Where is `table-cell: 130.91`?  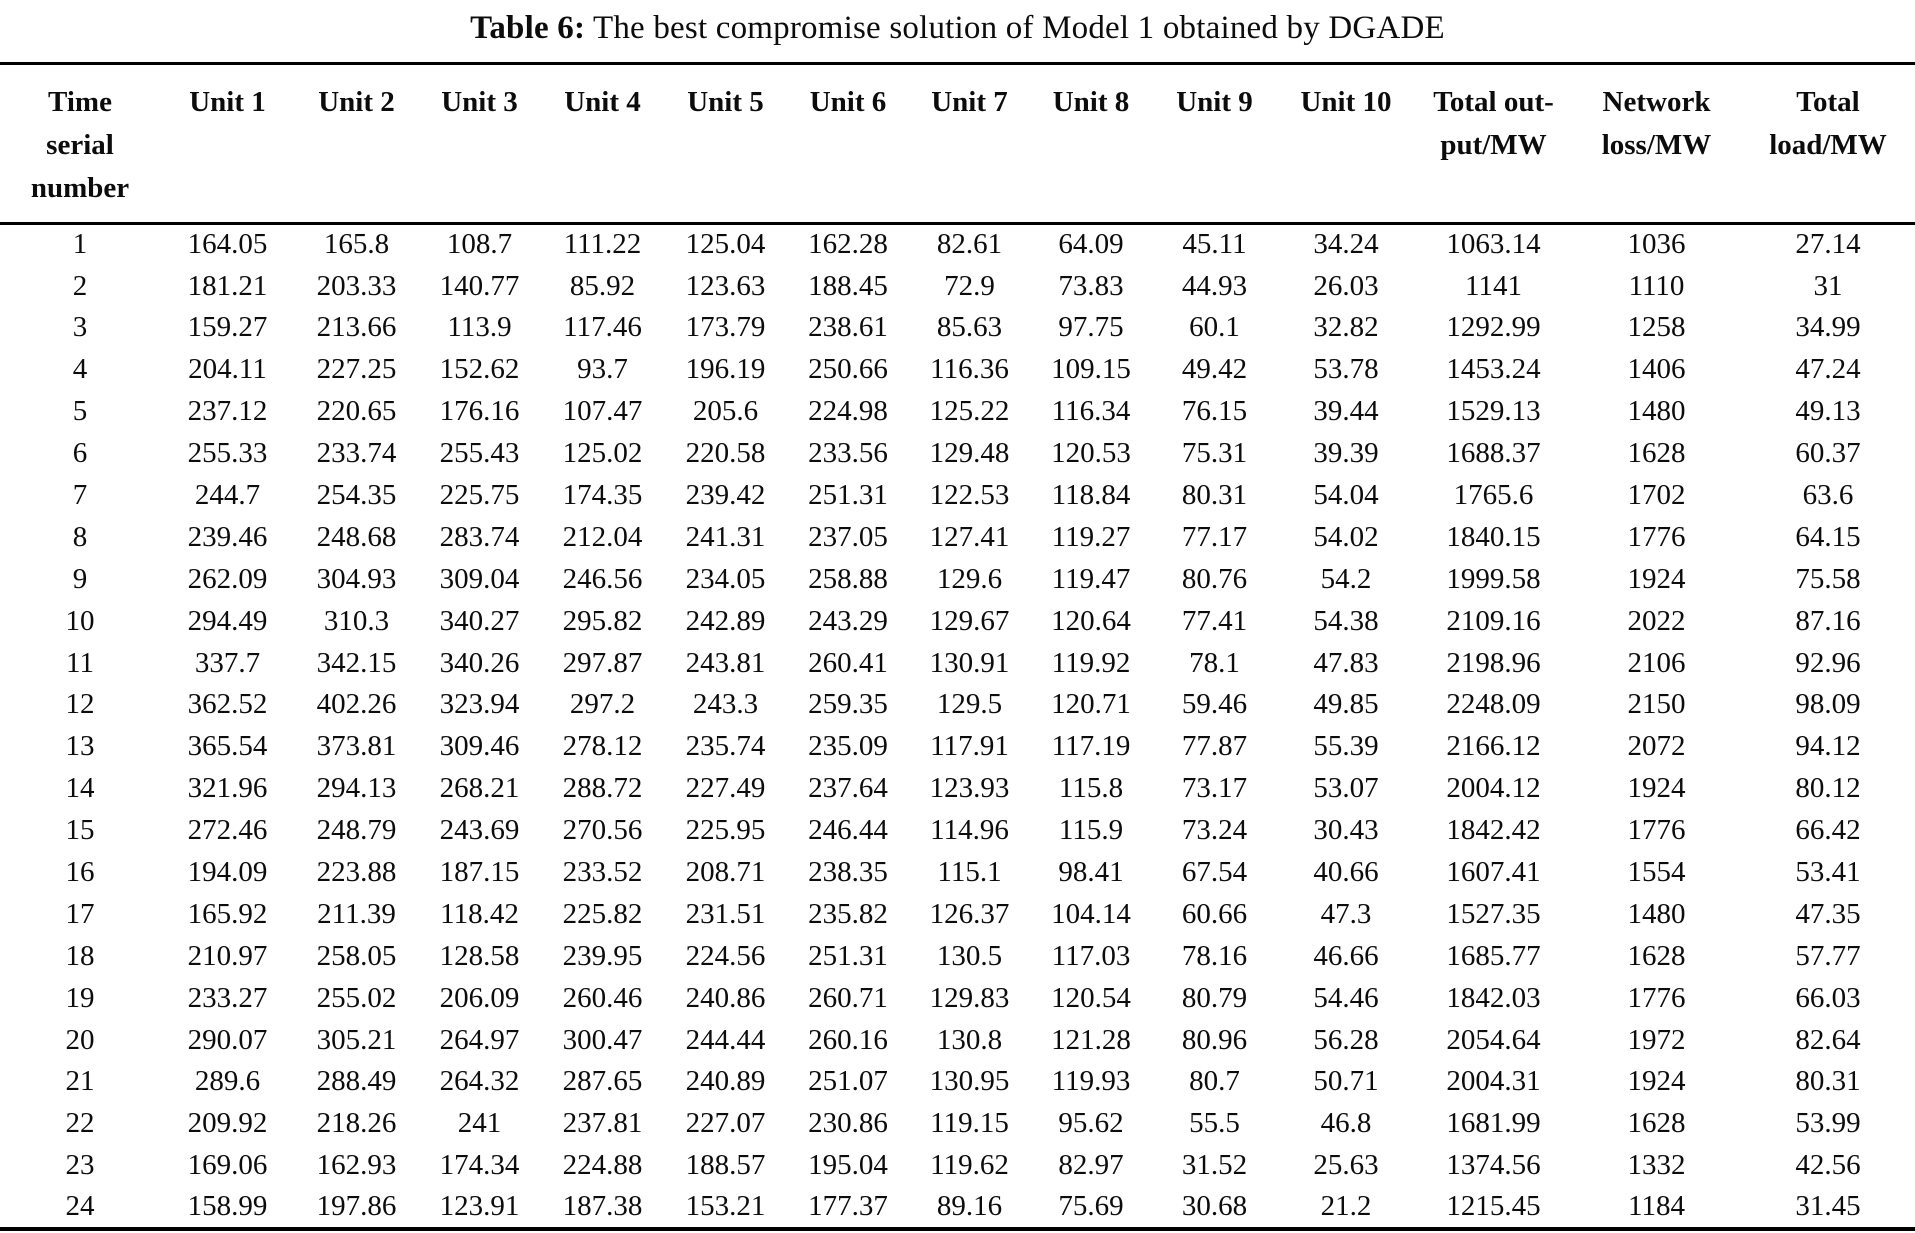 table-cell: 130.91 is located at coordinates (969, 662).